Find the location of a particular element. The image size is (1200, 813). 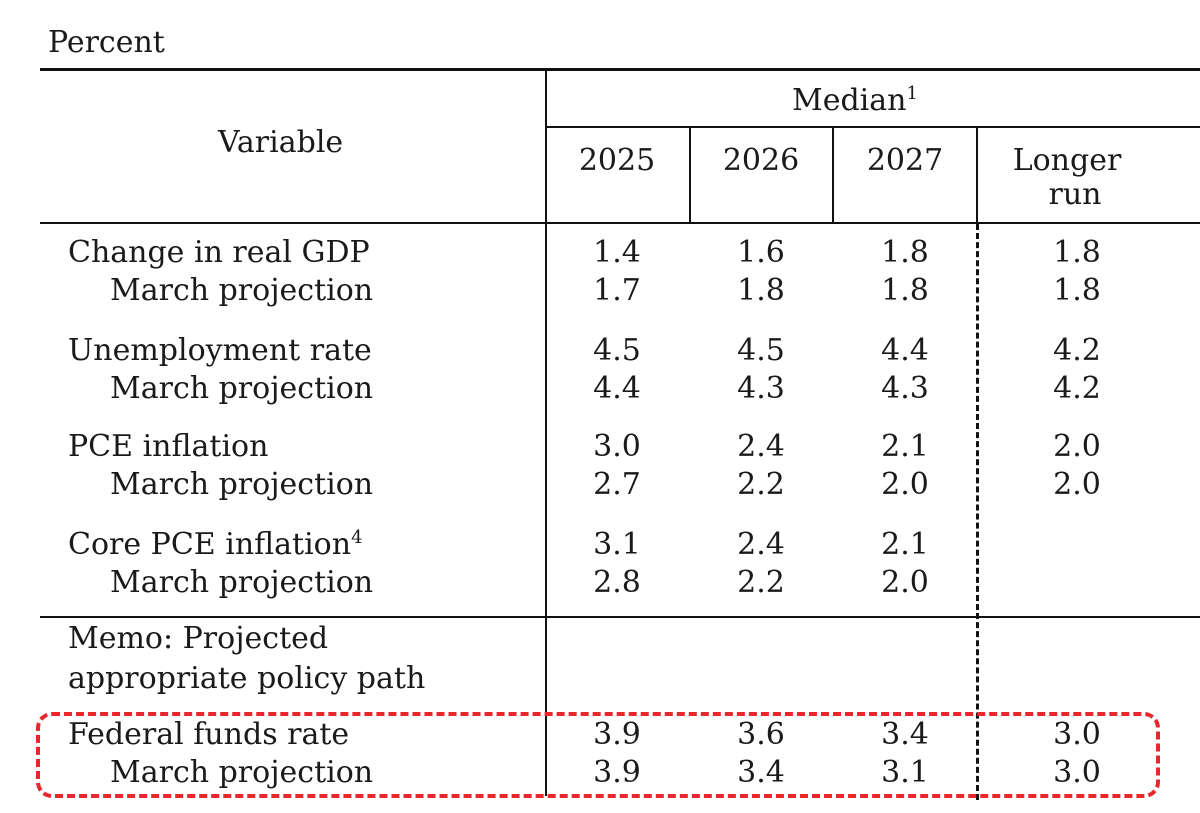

table-row-value: 3.0 is located at coordinates (617, 446).